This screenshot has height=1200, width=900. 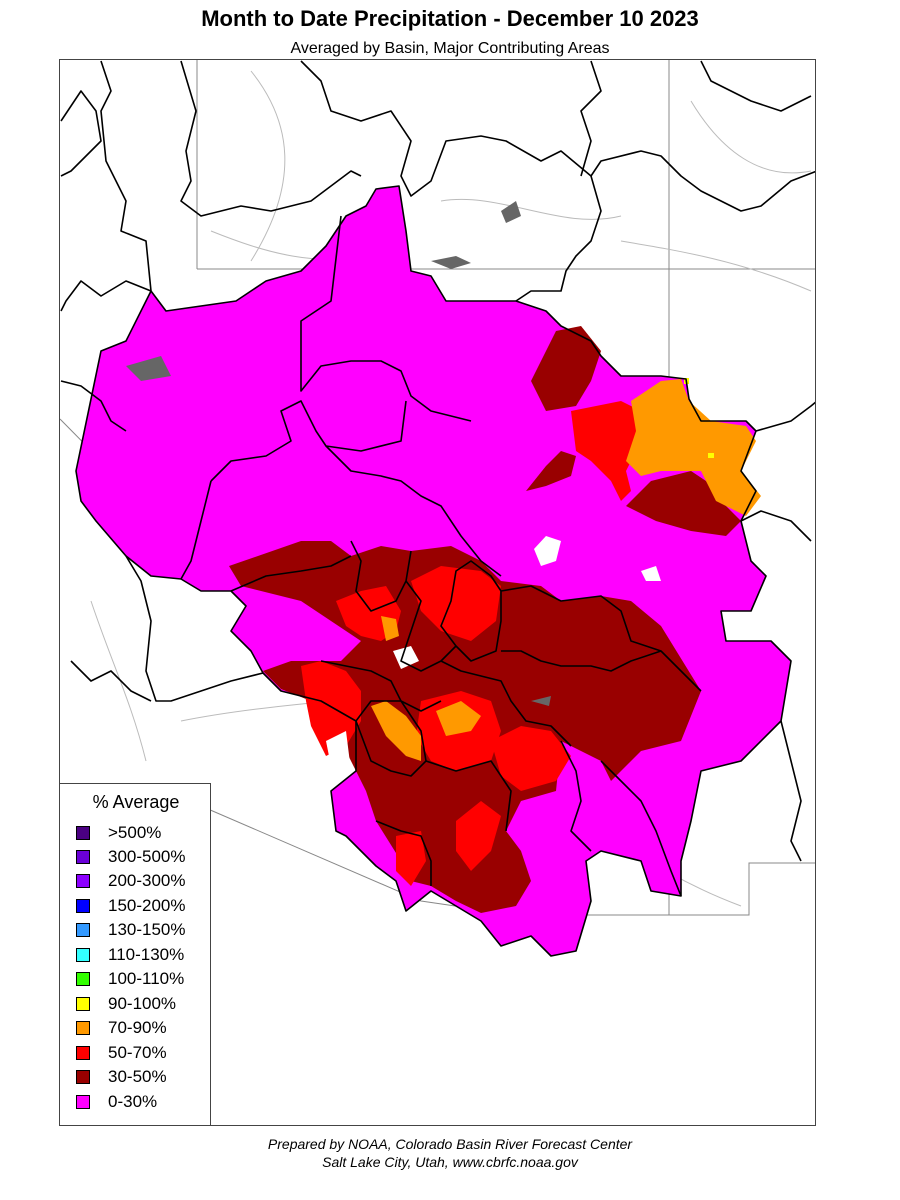 I want to click on legend-label: 300-500%, so click(x=147, y=856).